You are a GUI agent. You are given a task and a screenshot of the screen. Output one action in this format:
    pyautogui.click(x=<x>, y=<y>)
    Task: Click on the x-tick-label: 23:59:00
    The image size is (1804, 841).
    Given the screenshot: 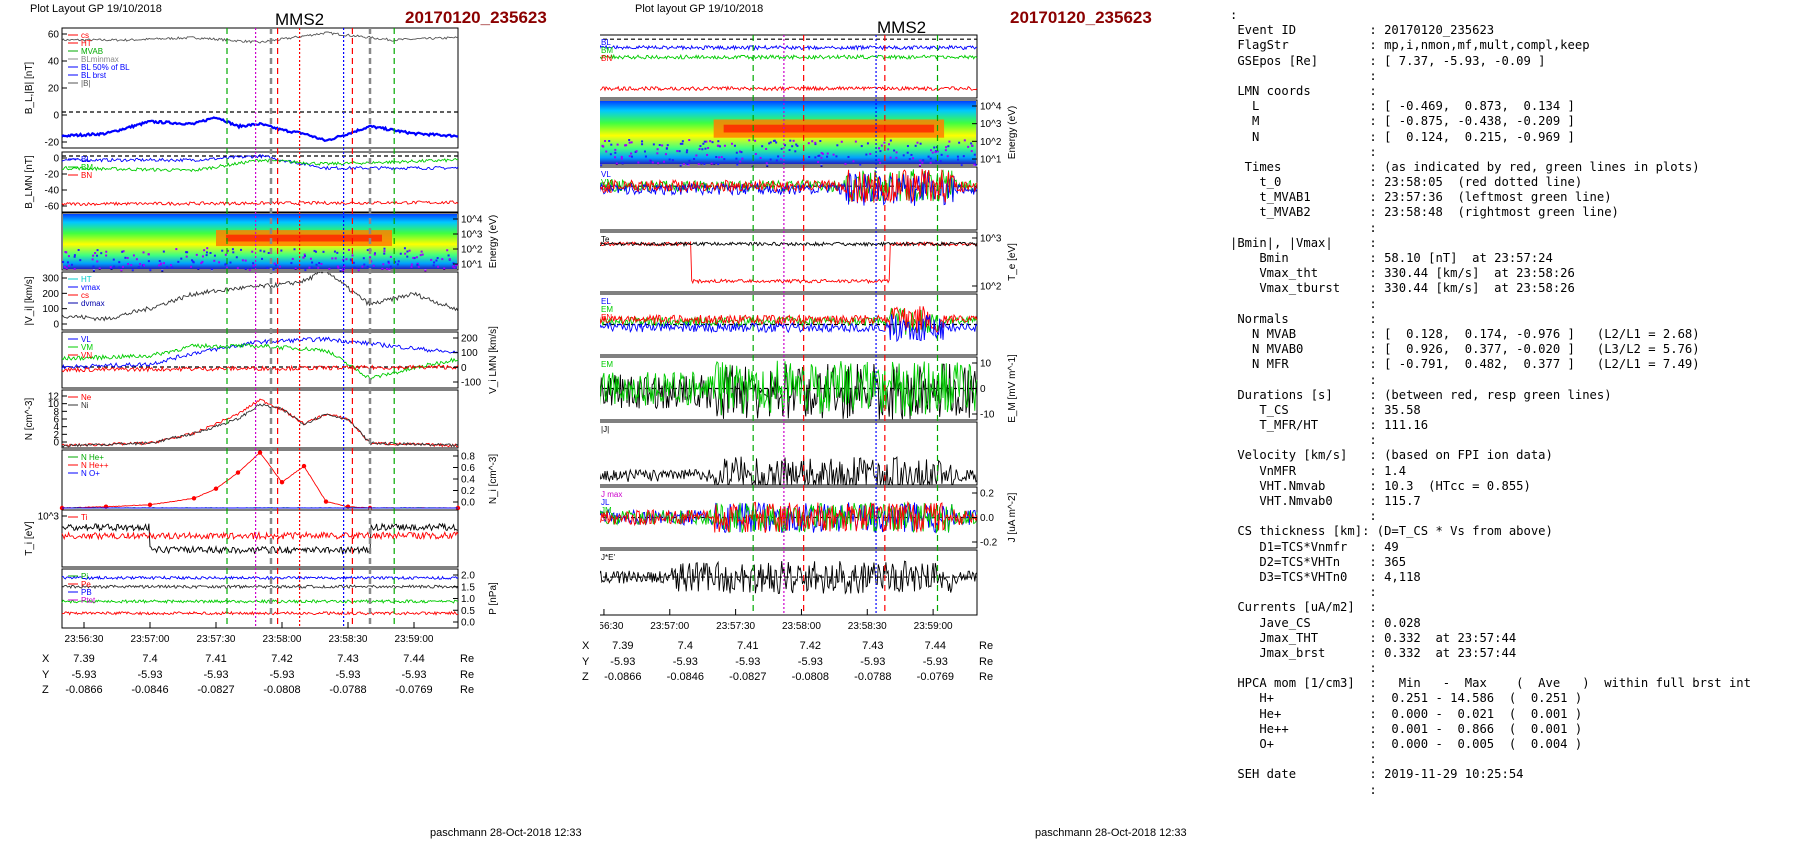 What is the action you would take?
    pyautogui.click(x=933, y=626)
    